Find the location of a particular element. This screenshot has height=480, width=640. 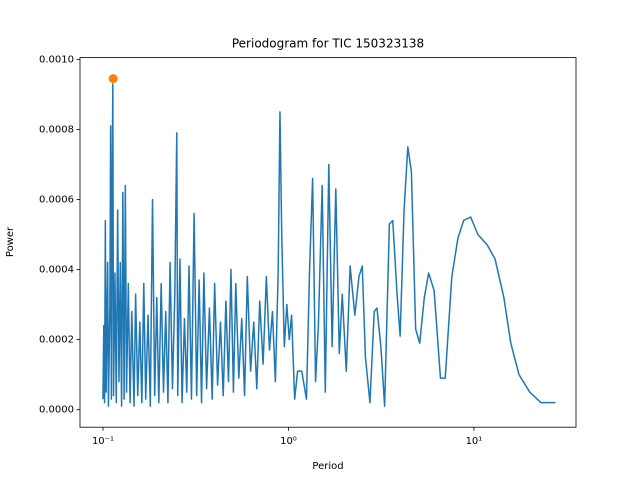

y-tick-label: 0.0004 is located at coordinates (56, 270).